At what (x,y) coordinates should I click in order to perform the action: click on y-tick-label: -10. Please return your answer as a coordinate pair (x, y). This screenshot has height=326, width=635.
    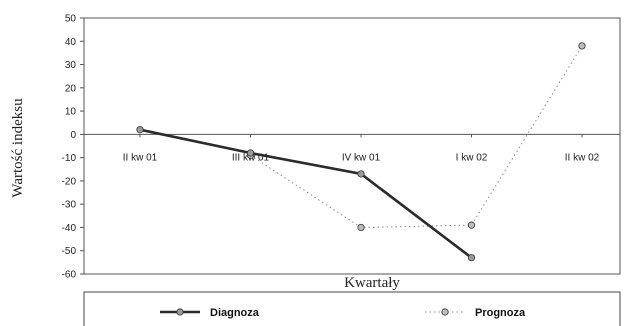
    Looking at the image, I should click on (69, 158).